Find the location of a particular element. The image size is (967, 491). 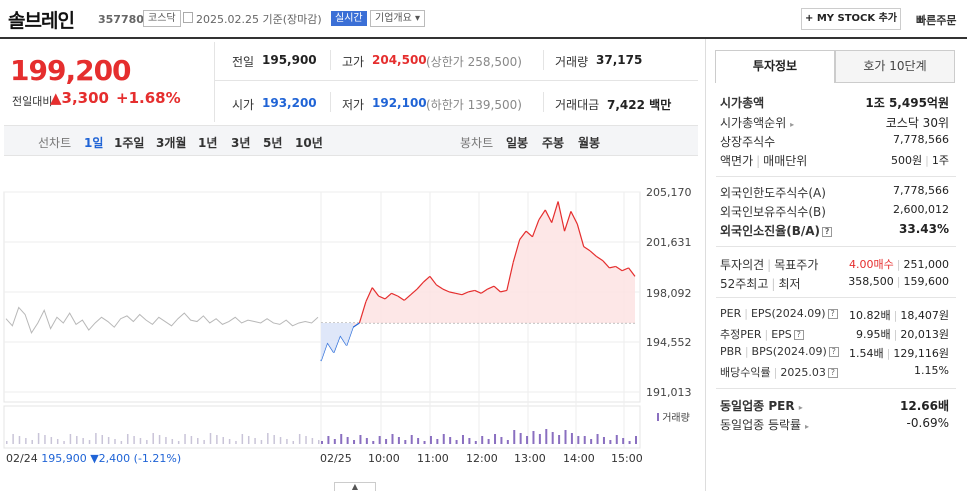

tab-monthly-candle: 월봉 is located at coordinates (589, 143).